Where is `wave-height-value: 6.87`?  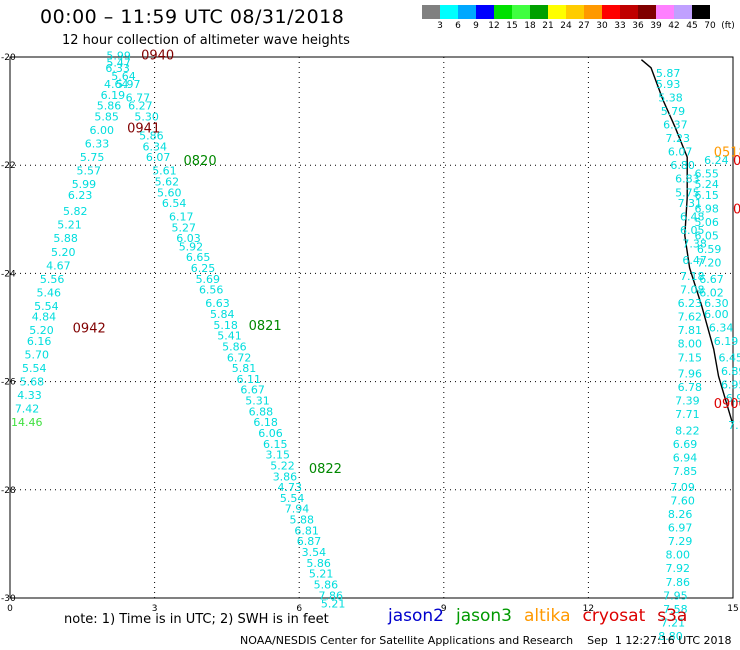
wave-height-value: 6.87 is located at coordinates (309, 541).